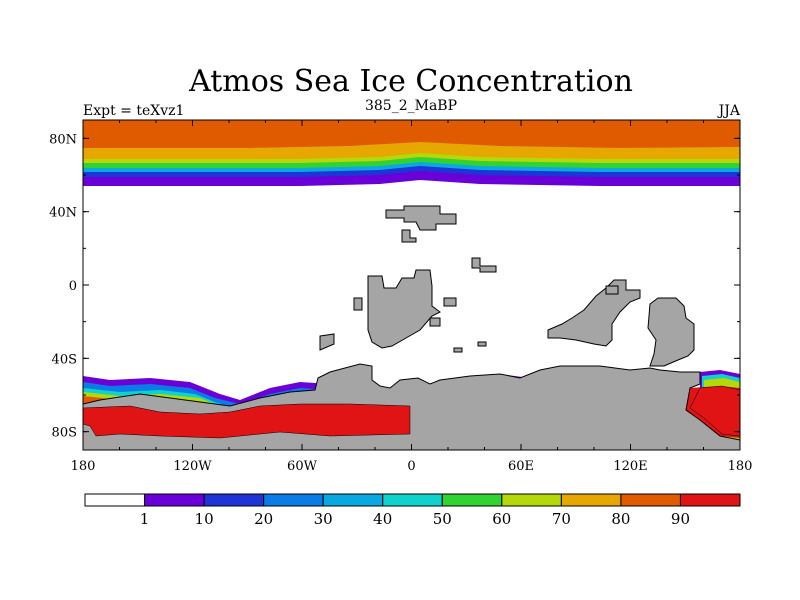 This screenshot has height=600, width=800. I want to click on land-south-america-tip, so click(327, 342).